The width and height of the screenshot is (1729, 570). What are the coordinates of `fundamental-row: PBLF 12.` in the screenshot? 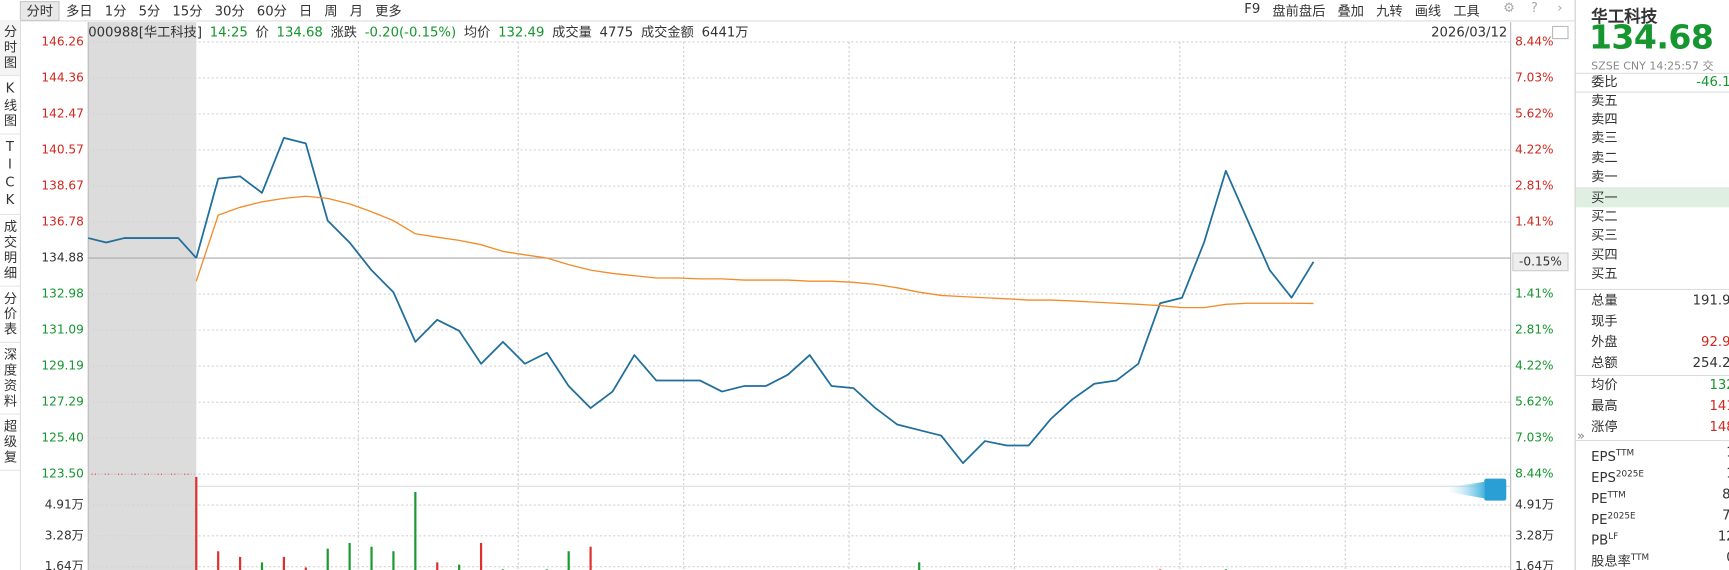 It's located at (1660, 538).